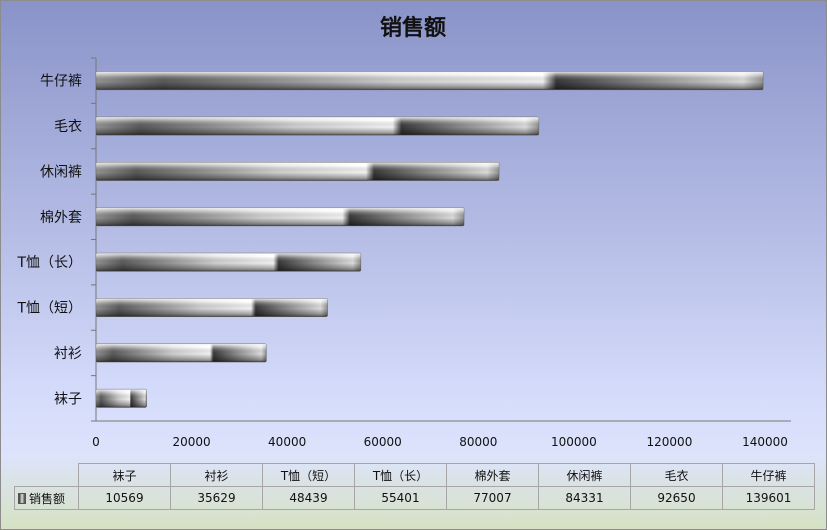 Image resolution: width=827 pixels, height=530 pixels. Describe the element at coordinates (440, 442) in the screenshot. I see `x-tick-labels: 0 20000 40000 60000 80000 100000 120000 140000` at that location.